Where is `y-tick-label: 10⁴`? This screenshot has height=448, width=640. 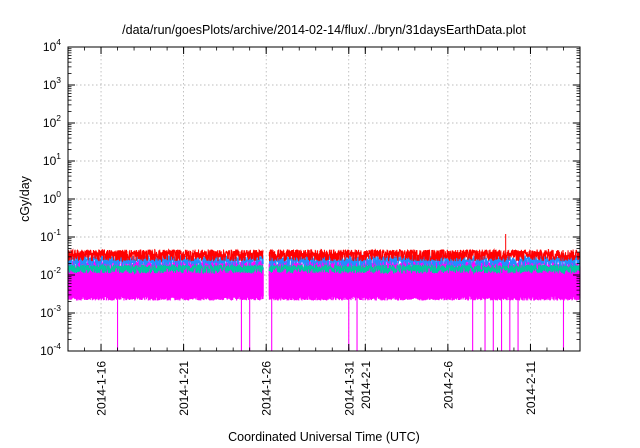 y-tick-label: 10⁴ is located at coordinates (52, 45).